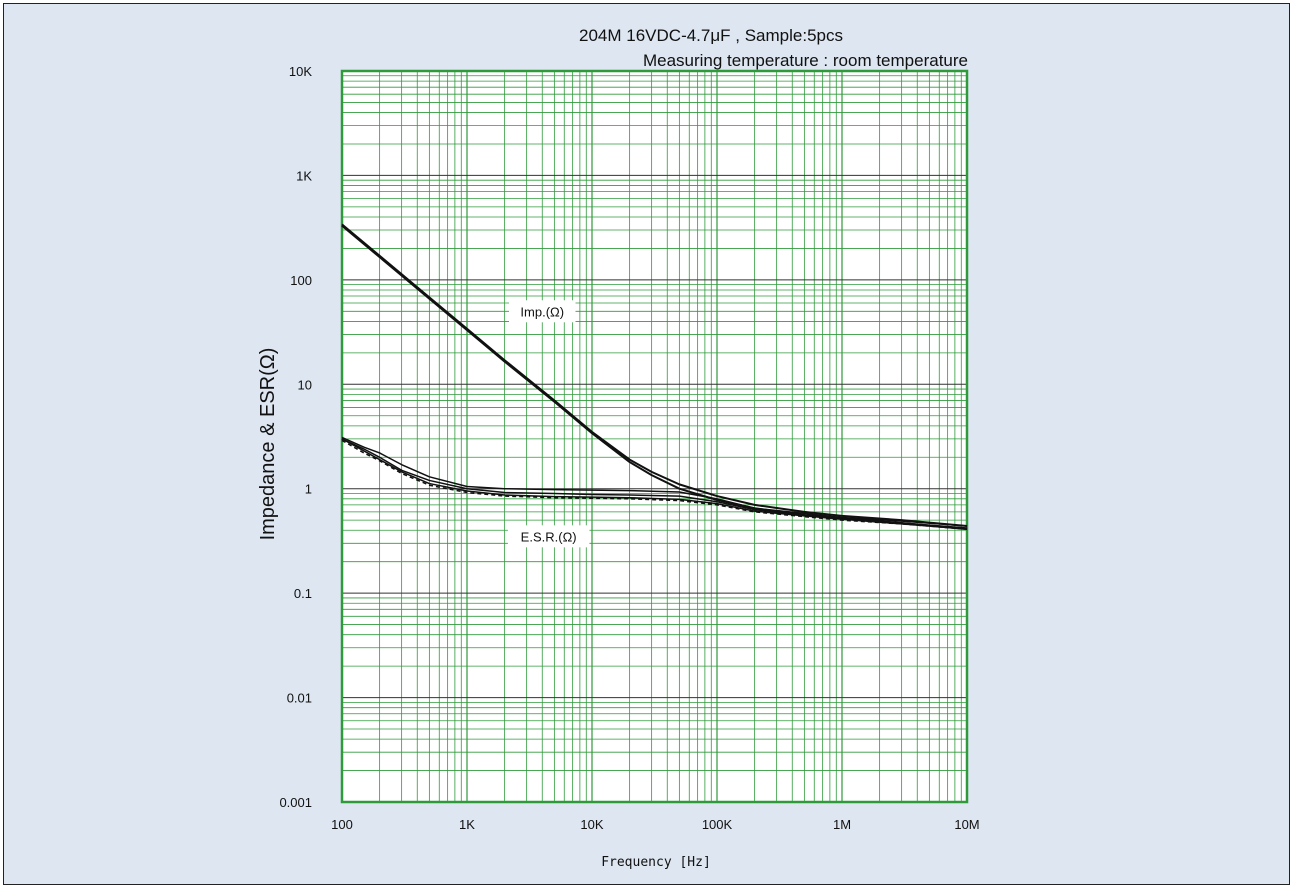 The height and width of the screenshot is (890, 1295). Describe the element at coordinates (268, 444) in the screenshot. I see `y-axis-label: Impedance & ESR(Ω)` at that location.